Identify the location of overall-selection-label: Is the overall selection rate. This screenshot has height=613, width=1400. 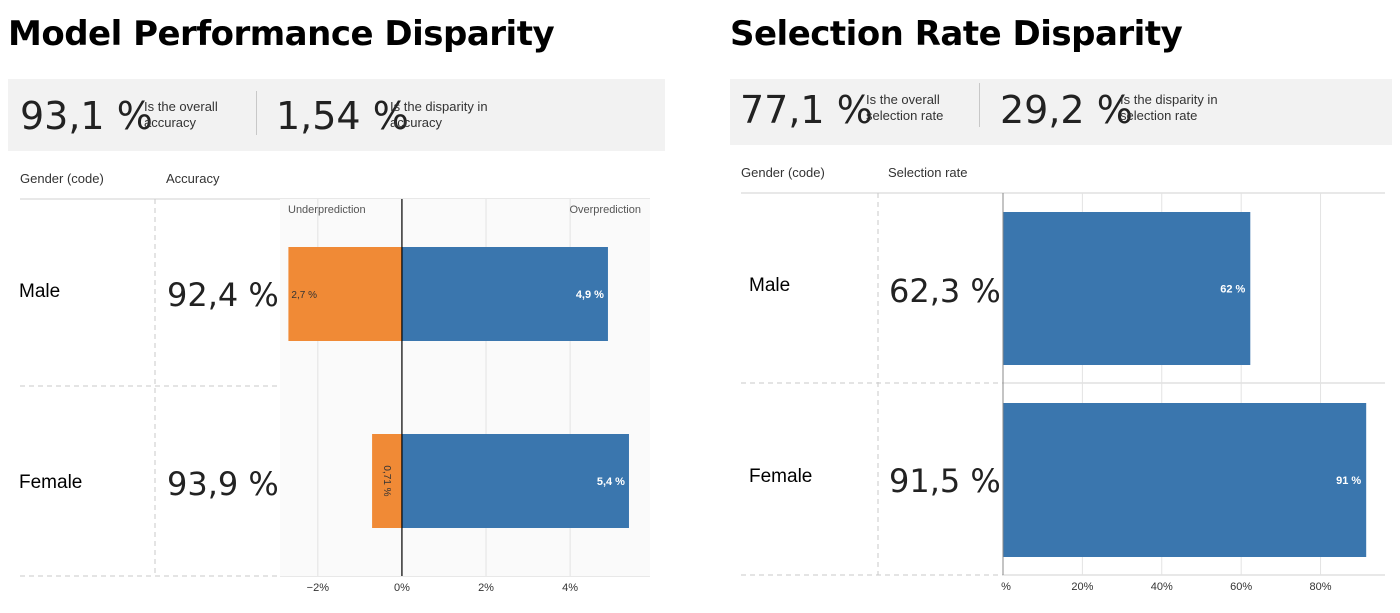
(905, 107).